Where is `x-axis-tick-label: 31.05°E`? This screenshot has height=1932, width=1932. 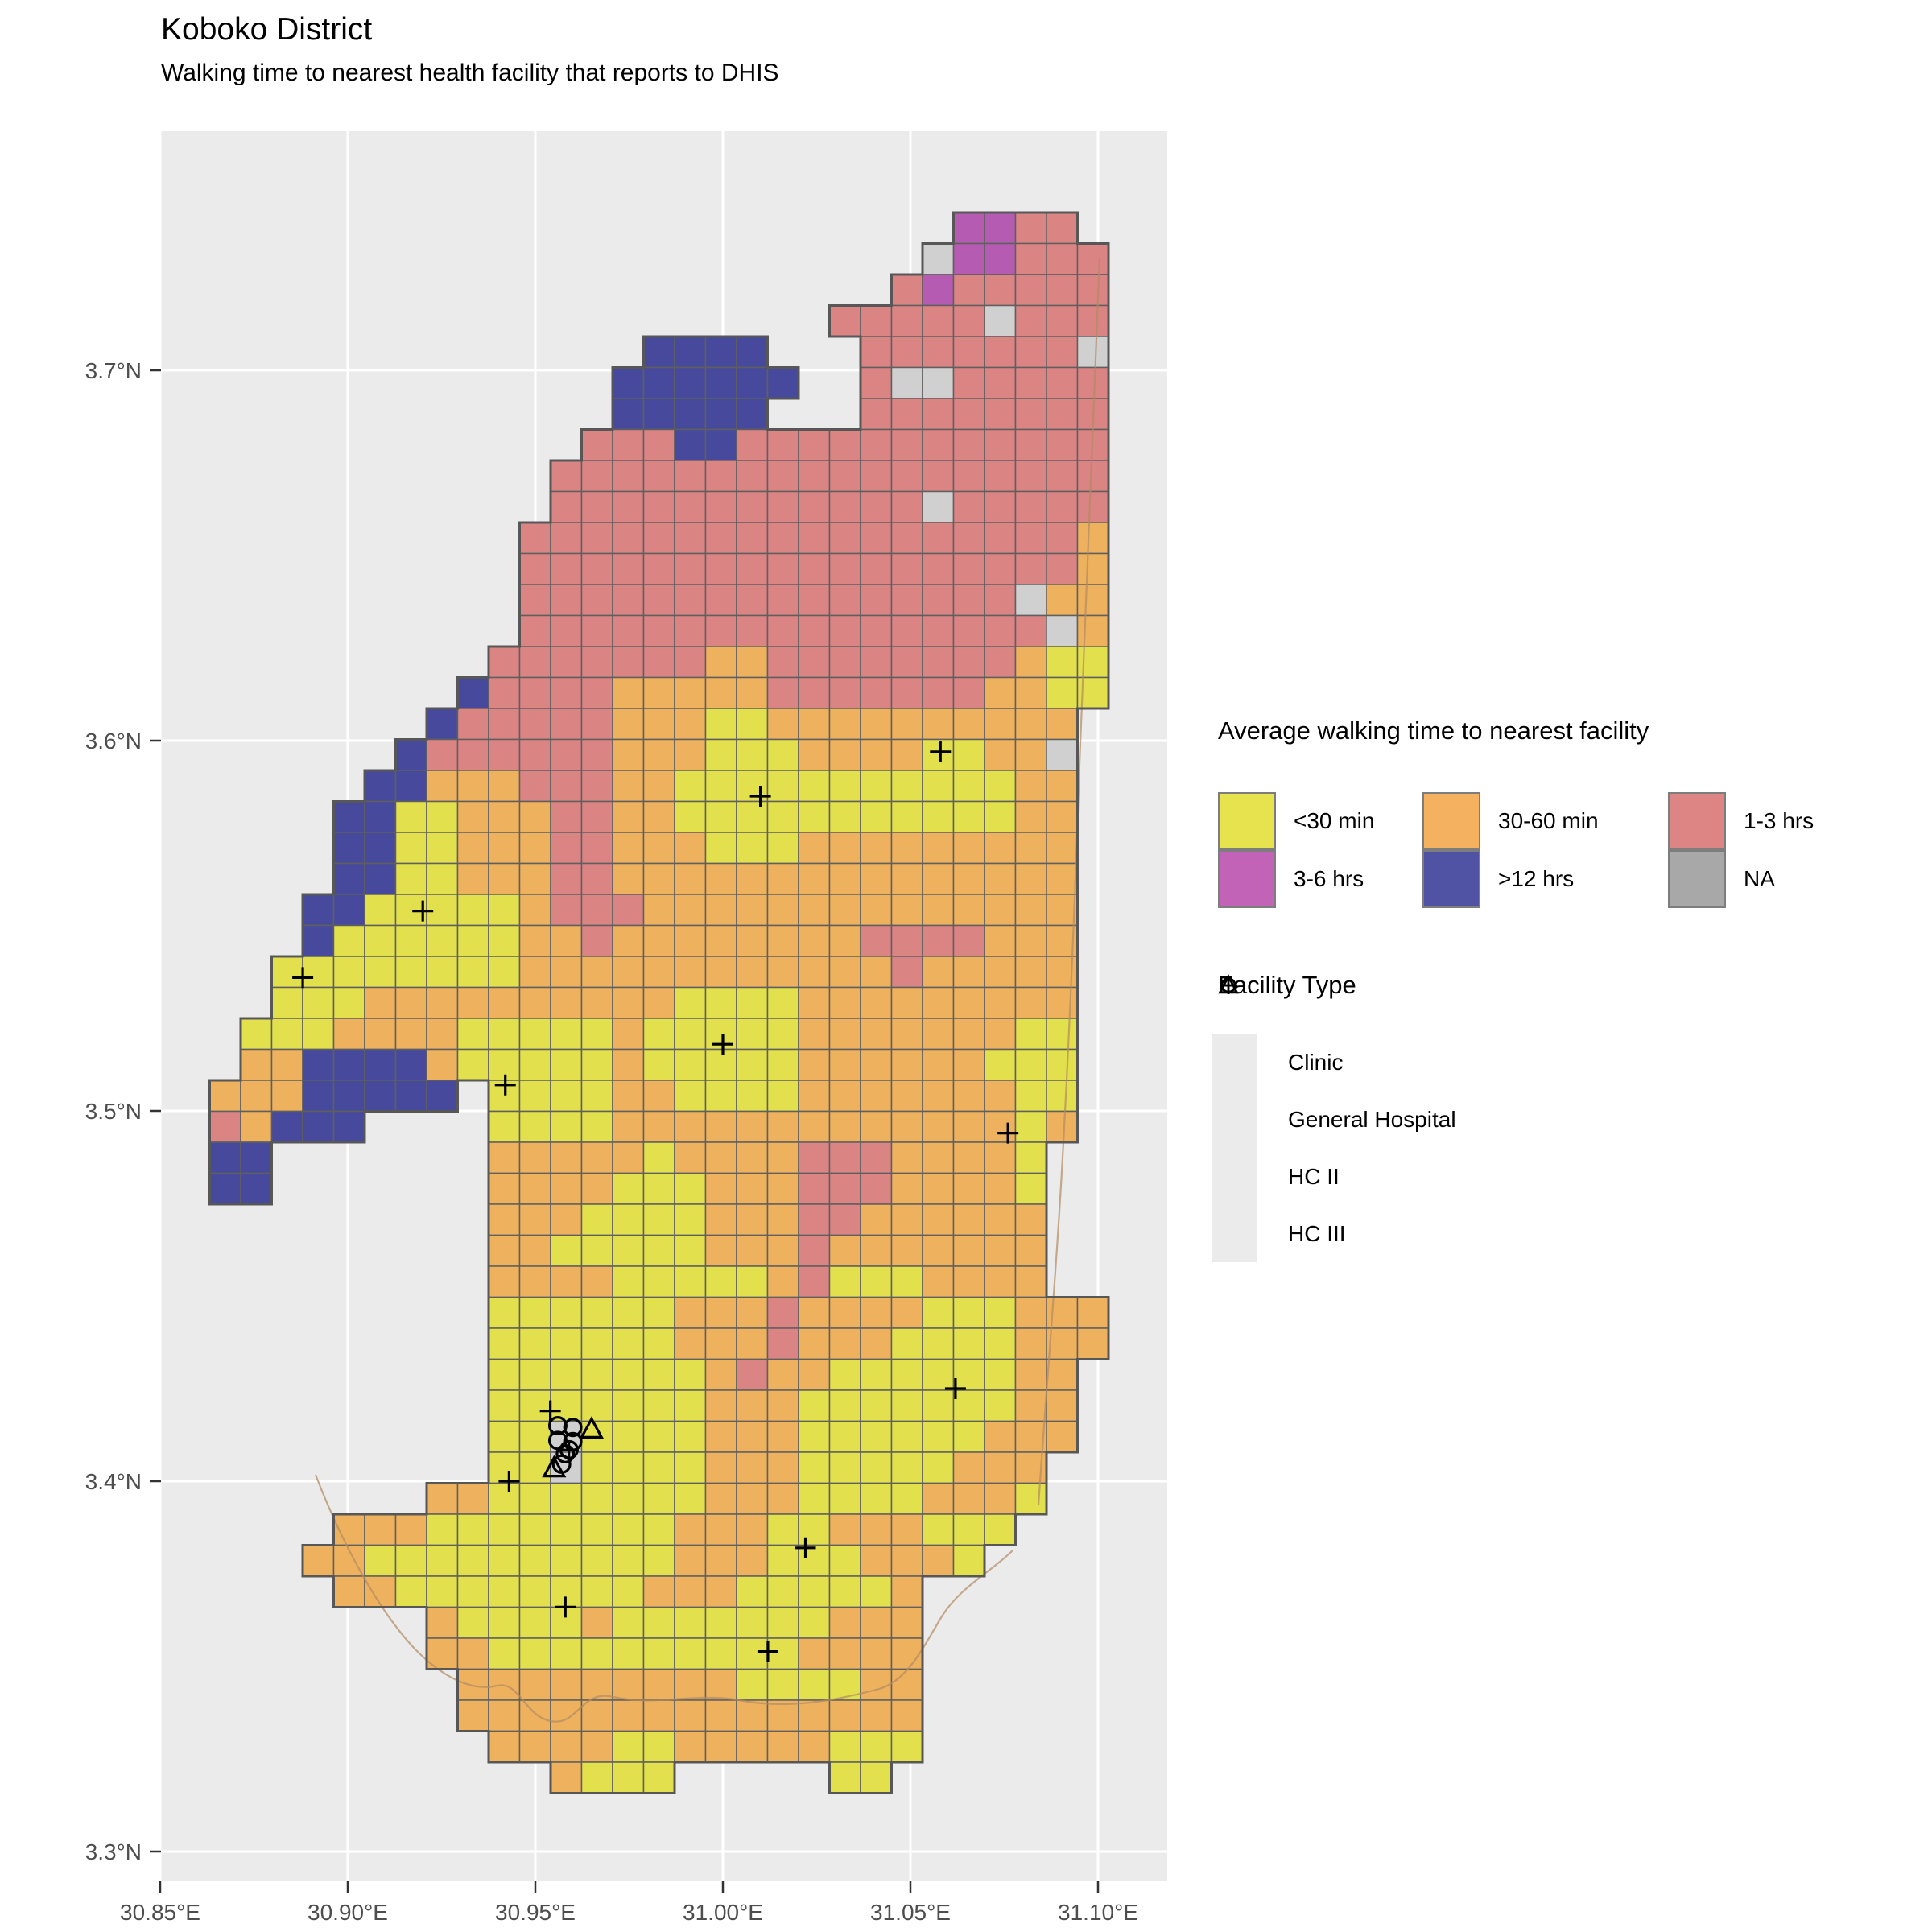 x-axis-tick-label: 31.05°E is located at coordinates (910, 1912).